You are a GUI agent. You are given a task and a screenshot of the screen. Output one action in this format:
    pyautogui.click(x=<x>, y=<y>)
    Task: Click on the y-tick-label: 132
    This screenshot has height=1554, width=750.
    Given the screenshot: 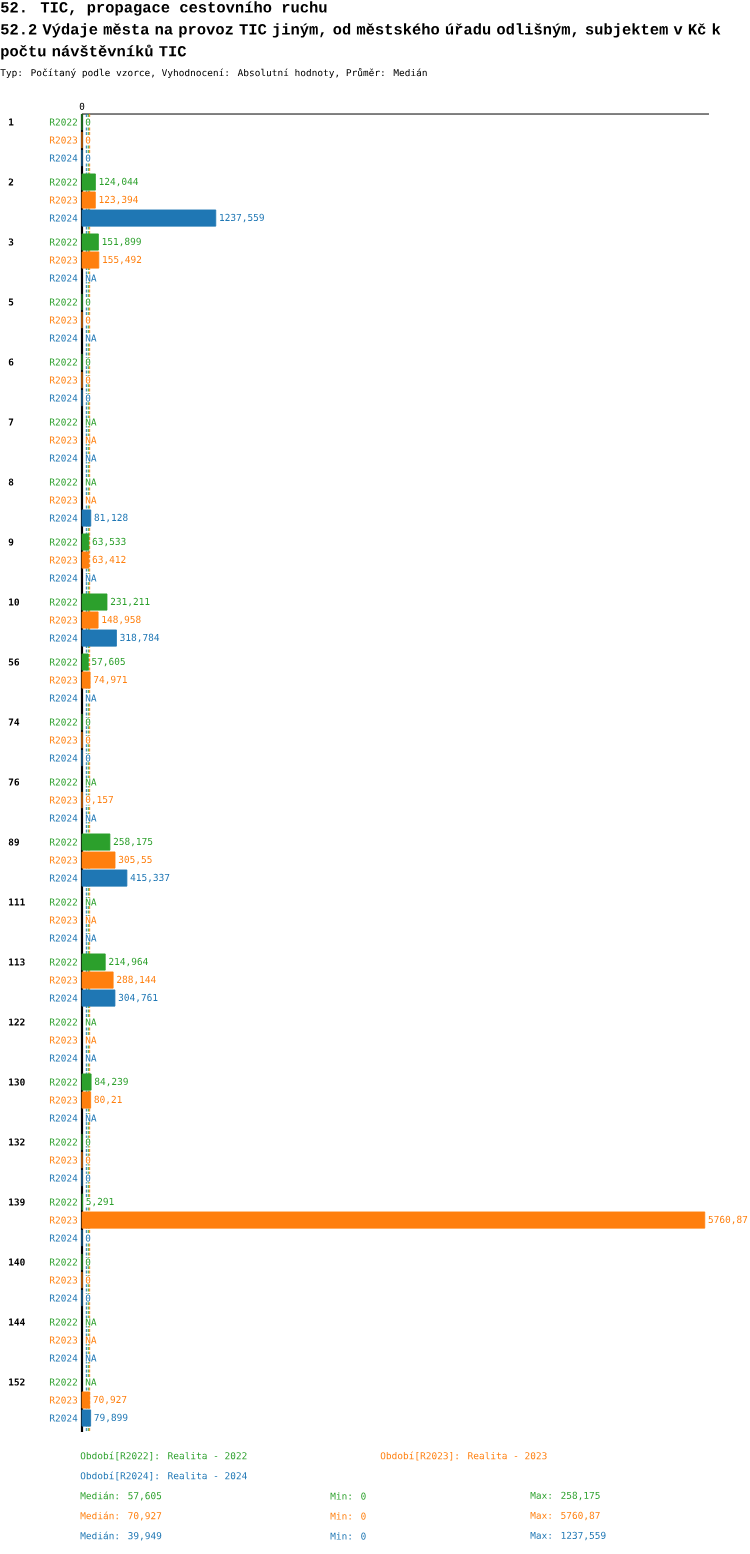 What is the action you would take?
    pyautogui.click(x=17, y=1142)
    